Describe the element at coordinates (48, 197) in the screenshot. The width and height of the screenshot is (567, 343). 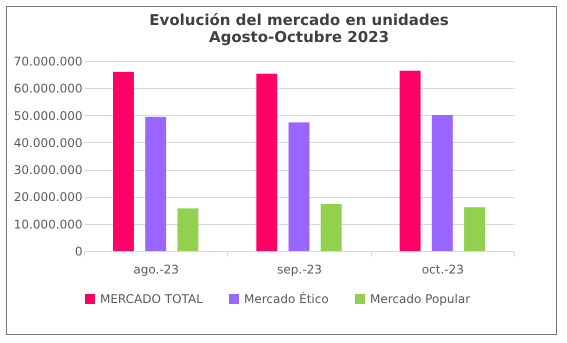
I see `y-tick-label: 20.000.000` at that location.